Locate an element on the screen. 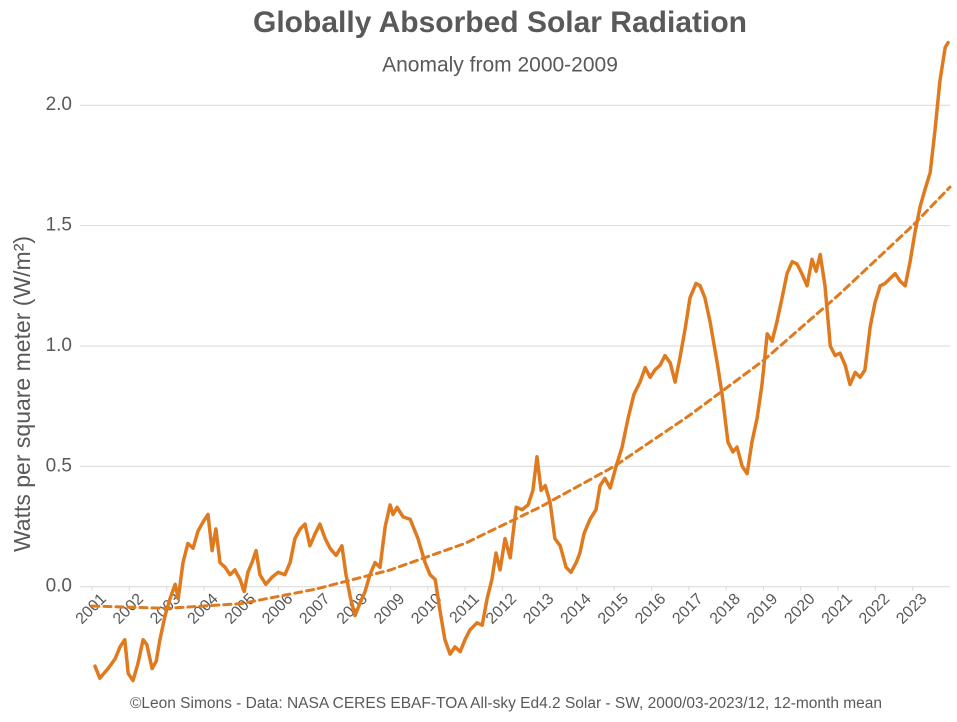 Image resolution: width=957 pixels, height=722 pixels. y-tick-label: 0.5 is located at coordinates (59, 465).